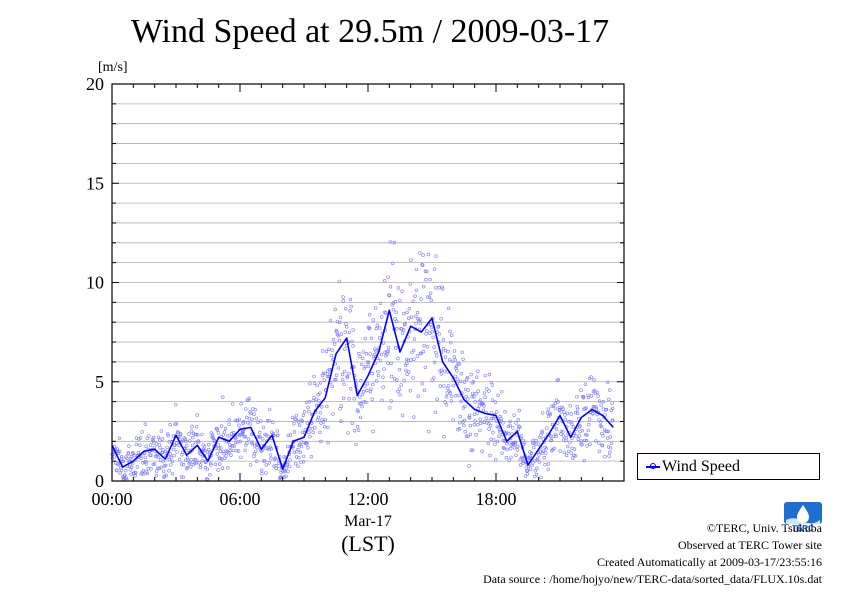  What do you see at coordinates (728, 466) in the screenshot?
I see `legend: Wind Speed` at bounding box center [728, 466].